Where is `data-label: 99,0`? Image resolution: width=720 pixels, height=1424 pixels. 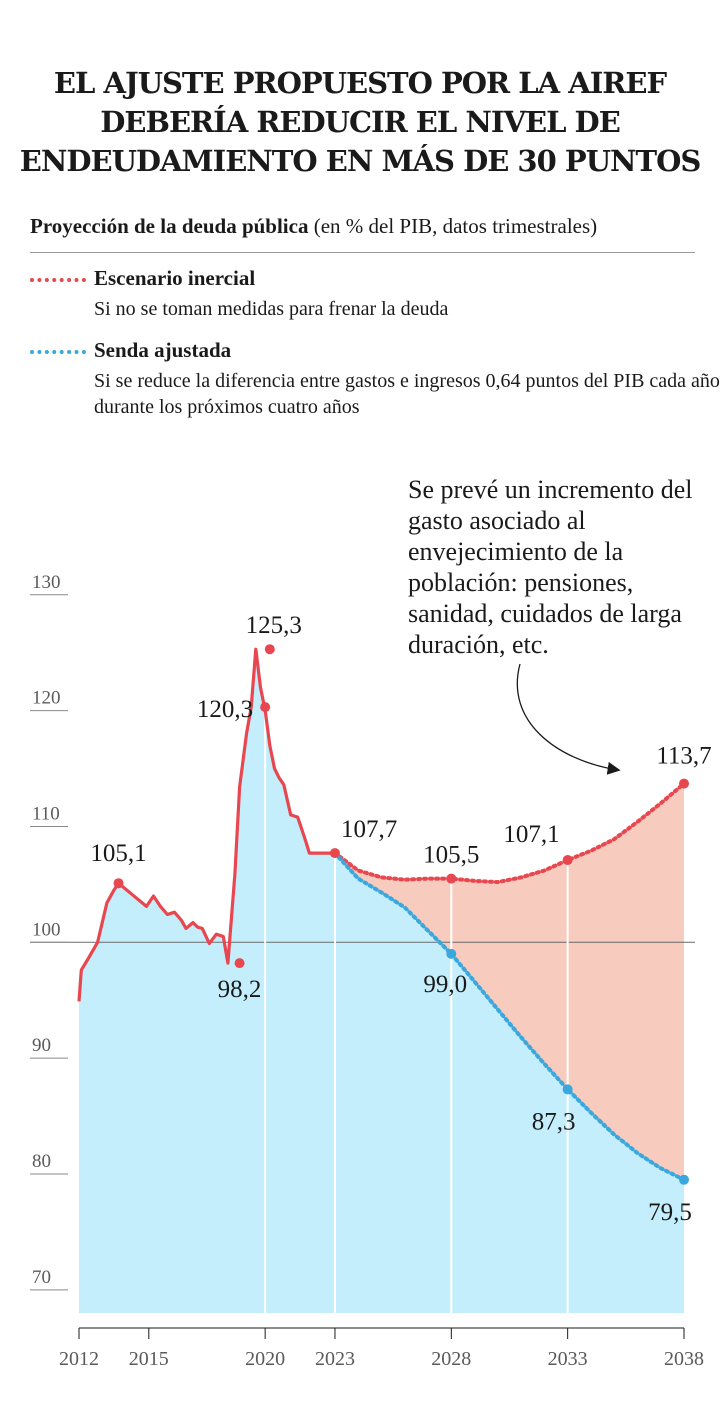
data-label: 99,0 is located at coordinates (445, 984).